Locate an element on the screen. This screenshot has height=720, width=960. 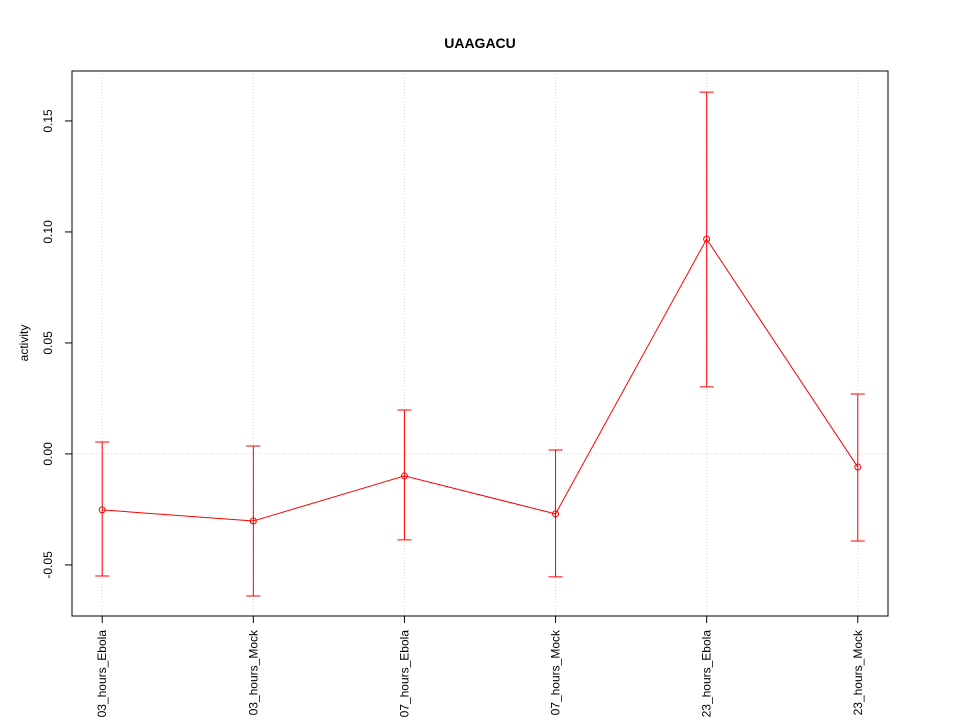
x-tick-label: 03_hours_Ebola is located at coordinates (102, 674).